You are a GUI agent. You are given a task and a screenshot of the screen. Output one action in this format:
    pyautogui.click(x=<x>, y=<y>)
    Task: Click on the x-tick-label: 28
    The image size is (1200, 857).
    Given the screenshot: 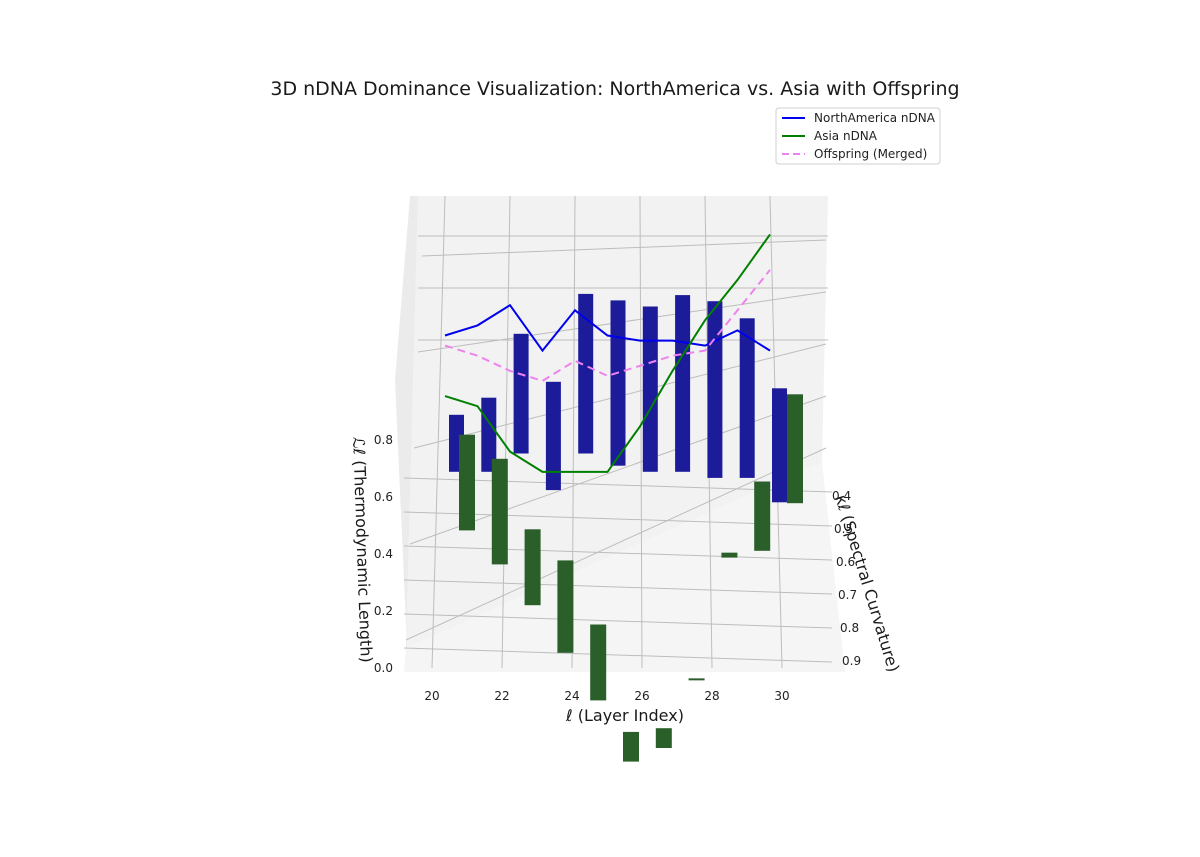 What is the action you would take?
    pyautogui.click(x=711, y=696)
    